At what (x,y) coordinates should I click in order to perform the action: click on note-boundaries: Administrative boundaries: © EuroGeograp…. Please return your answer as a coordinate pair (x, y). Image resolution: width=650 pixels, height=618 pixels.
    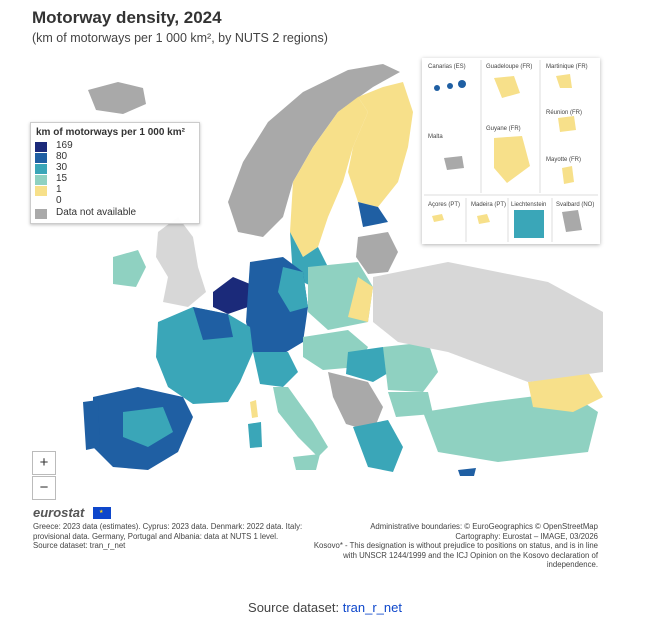
    Looking at the image, I should click on (484, 526).